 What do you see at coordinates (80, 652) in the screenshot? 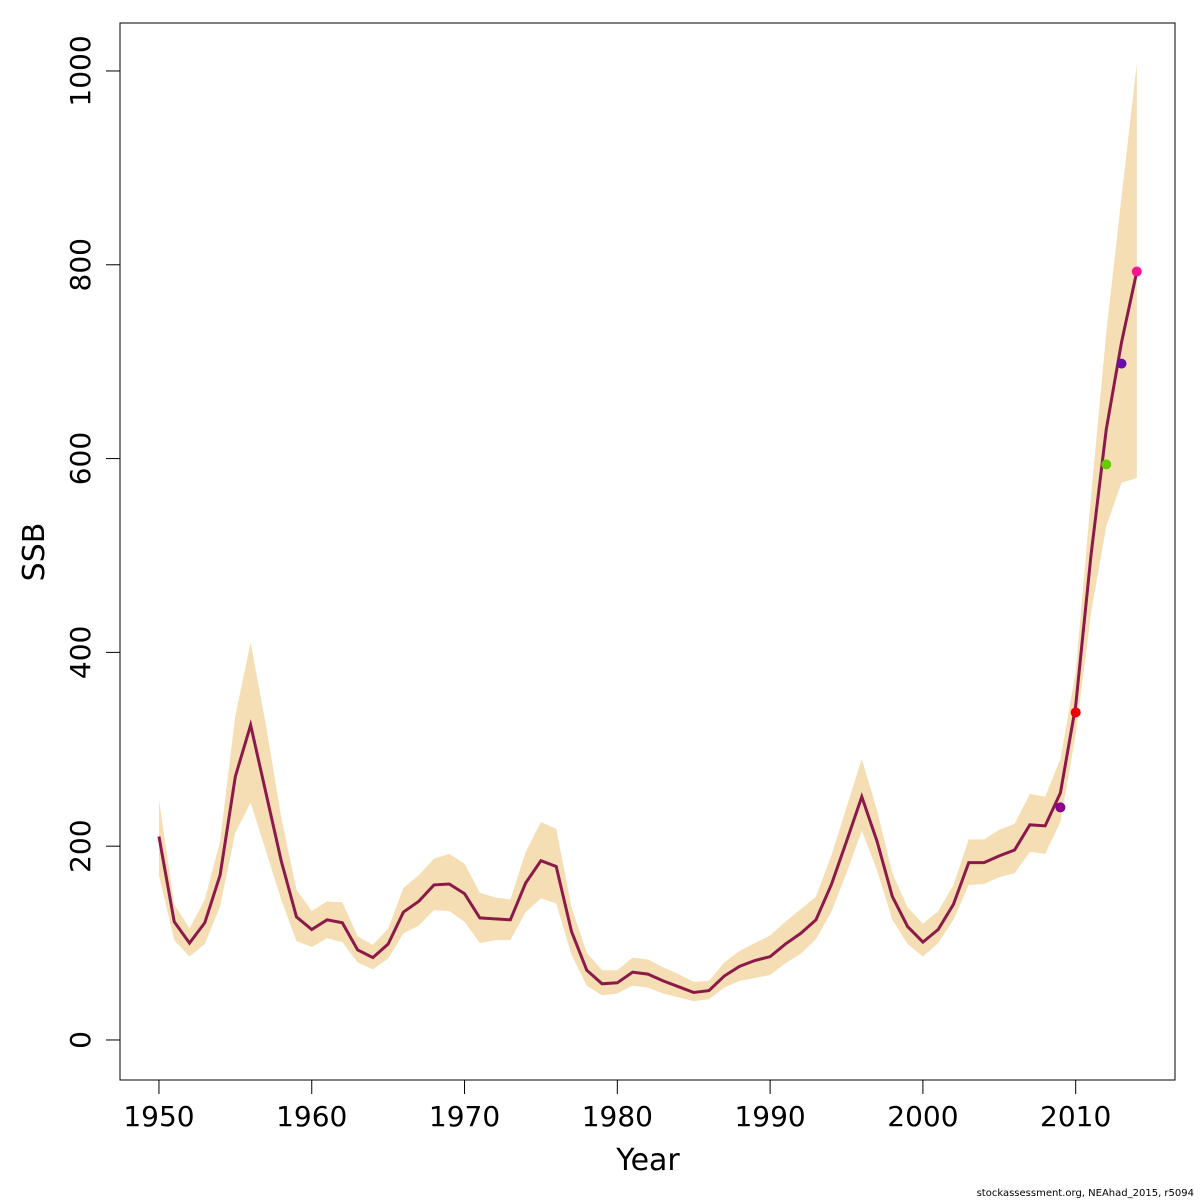
I see `y-tick-label: 400` at bounding box center [80, 652].